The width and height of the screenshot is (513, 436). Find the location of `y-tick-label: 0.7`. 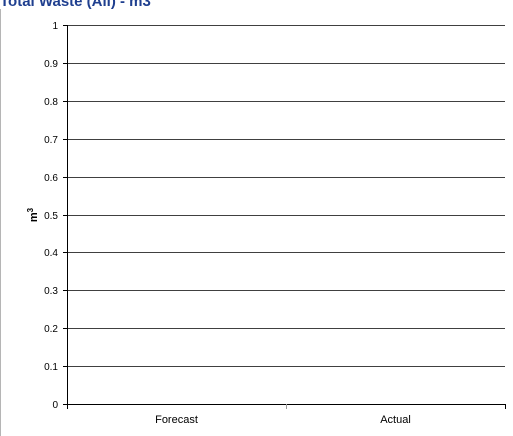

y-tick-label: 0.7 is located at coordinates (51, 140).